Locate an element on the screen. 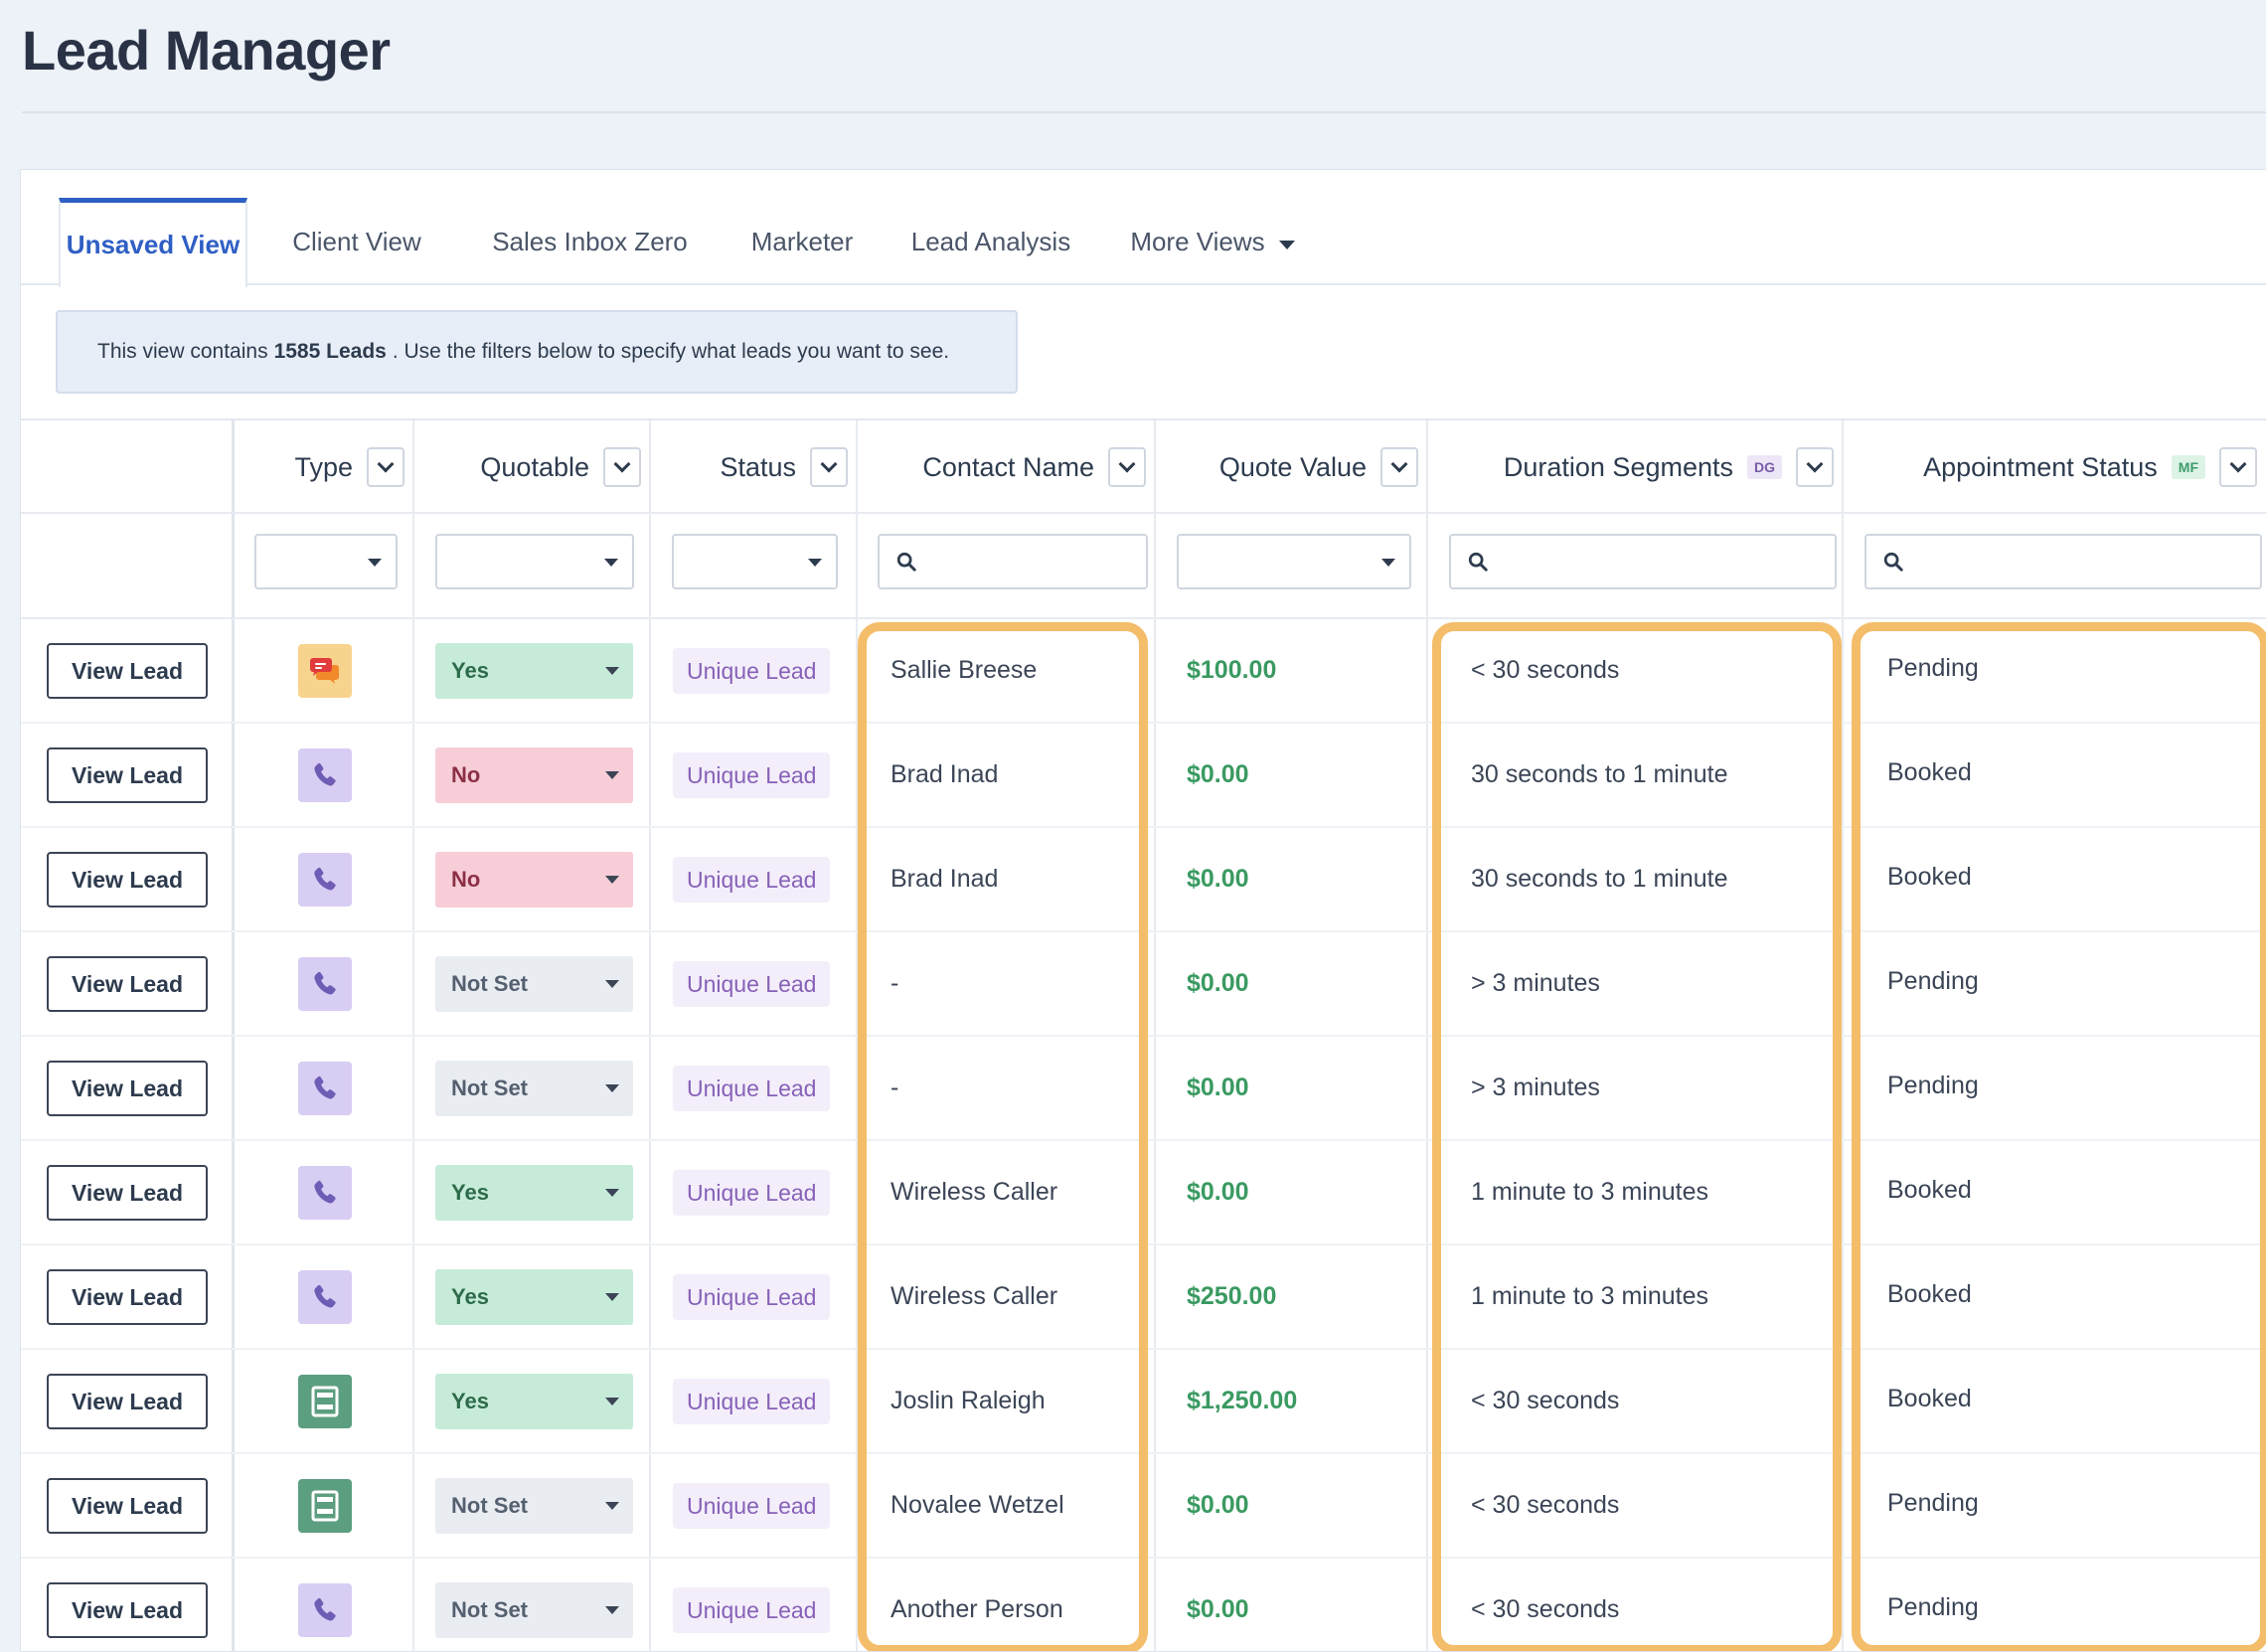  tab-label: Unsaved View is located at coordinates (153, 244).